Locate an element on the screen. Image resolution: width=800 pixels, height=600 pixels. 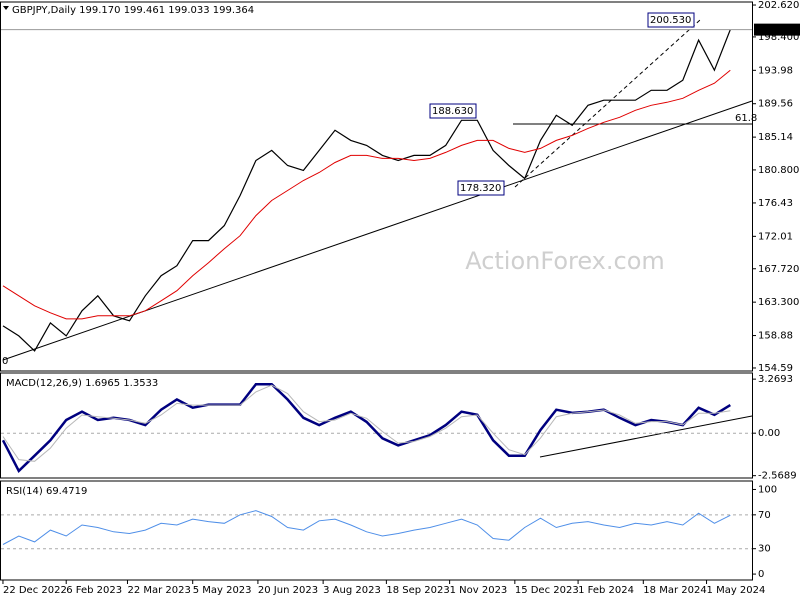
y-tick-label: 100 is located at coordinates (767, 489).